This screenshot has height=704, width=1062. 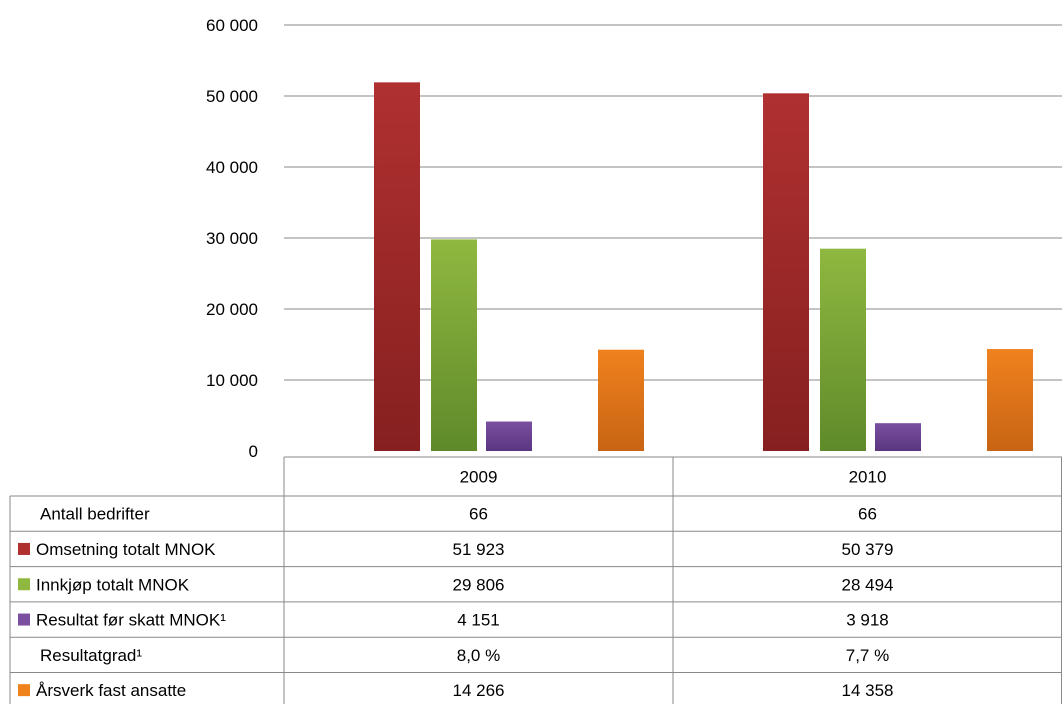 I want to click on y-tick-label: 30 000, so click(x=232, y=238).